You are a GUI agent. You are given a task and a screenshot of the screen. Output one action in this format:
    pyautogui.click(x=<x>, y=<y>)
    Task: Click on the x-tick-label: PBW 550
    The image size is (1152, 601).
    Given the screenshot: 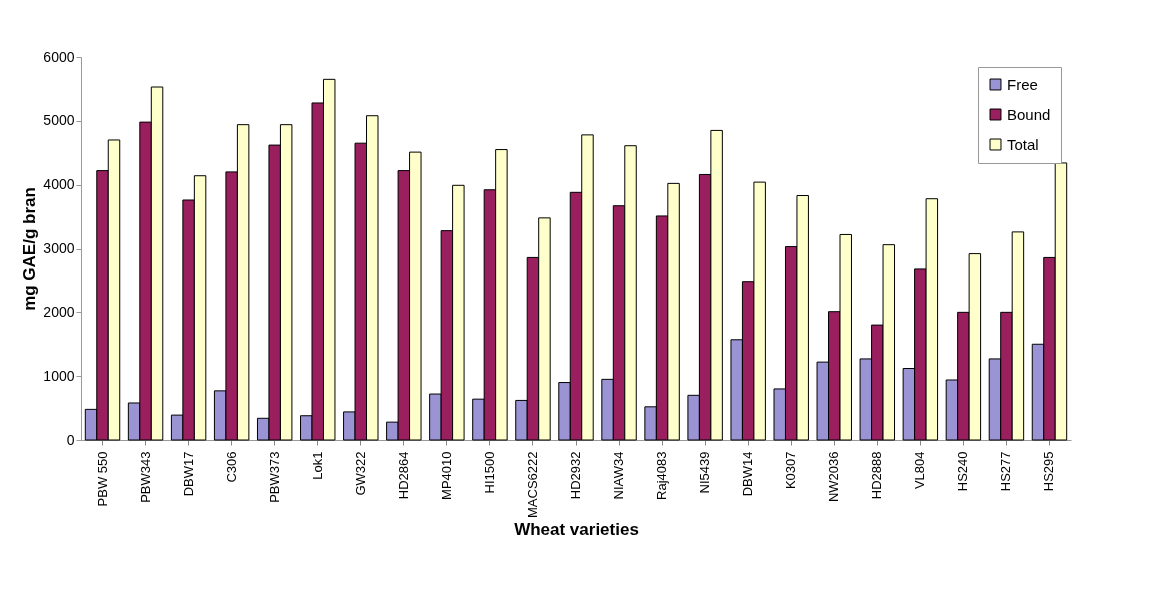 What is the action you would take?
    pyautogui.click(x=102, y=479)
    